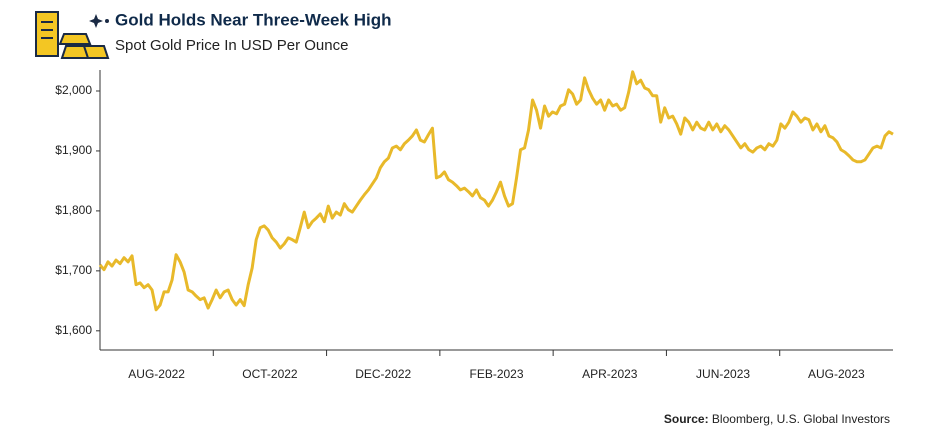 The height and width of the screenshot is (438, 939). What do you see at coordinates (156, 374) in the screenshot?
I see `x-tick-label: AUG-2022` at bounding box center [156, 374].